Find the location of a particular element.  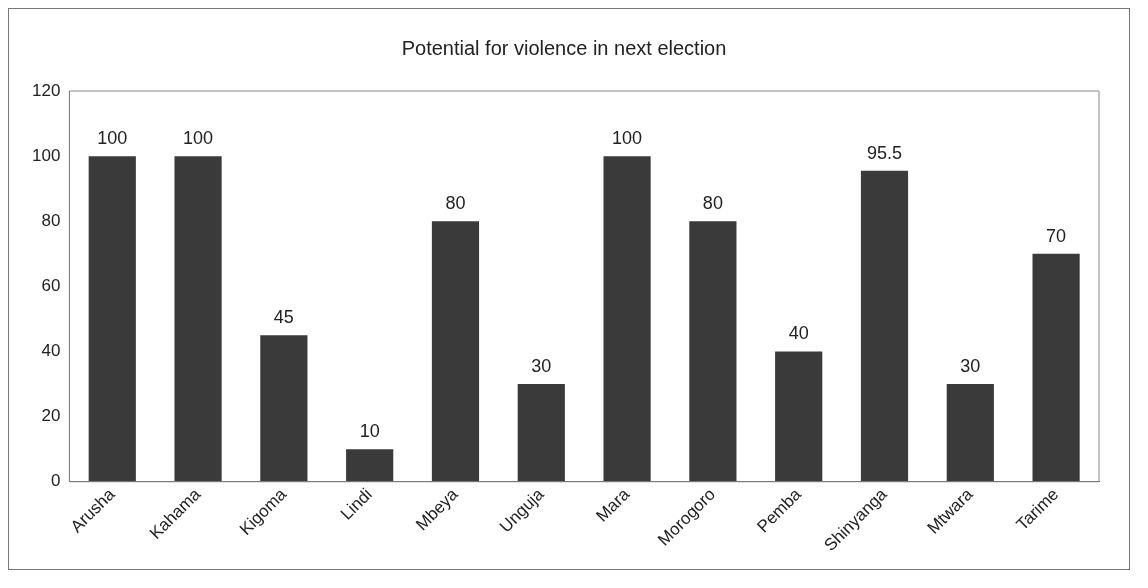

chart-title: Potential for violence in next election is located at coordinates (564, 47).